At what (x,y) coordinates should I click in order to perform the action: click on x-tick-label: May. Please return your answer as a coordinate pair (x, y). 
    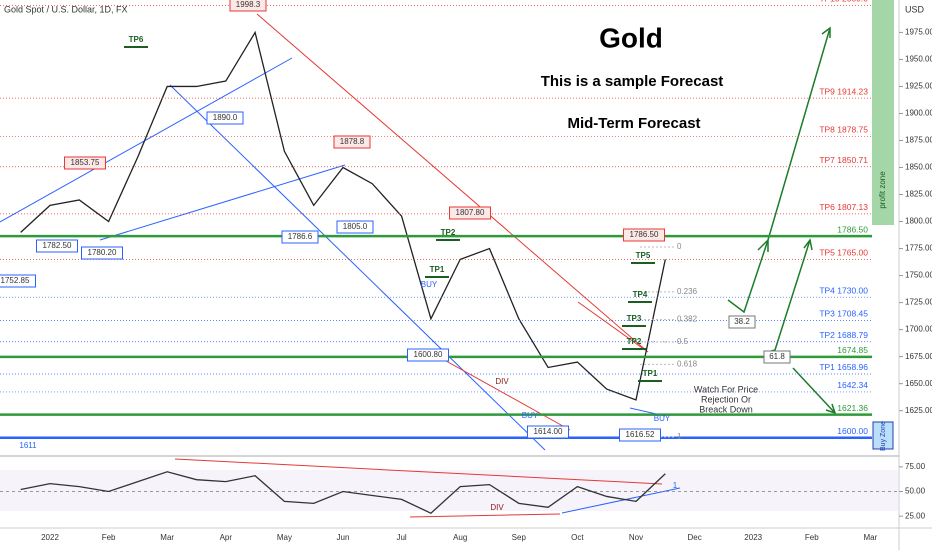
    Looking at the image, I should click on (284, 537).